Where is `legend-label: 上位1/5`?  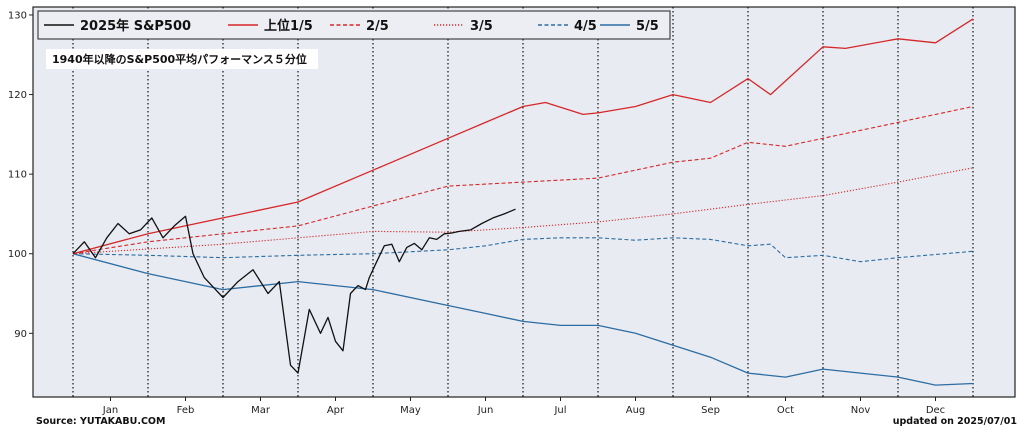
legend-label: 上位1/5 is located at coordinates (288, 26).